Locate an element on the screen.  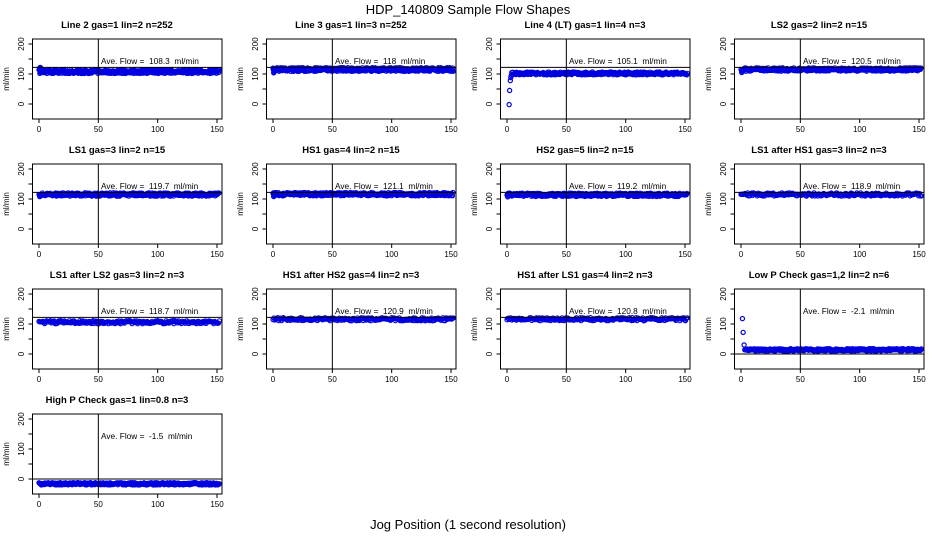
subplot-title: HS1 after HS2 gas=4 lin=2 n=3 is located at coordinates (351, 275).